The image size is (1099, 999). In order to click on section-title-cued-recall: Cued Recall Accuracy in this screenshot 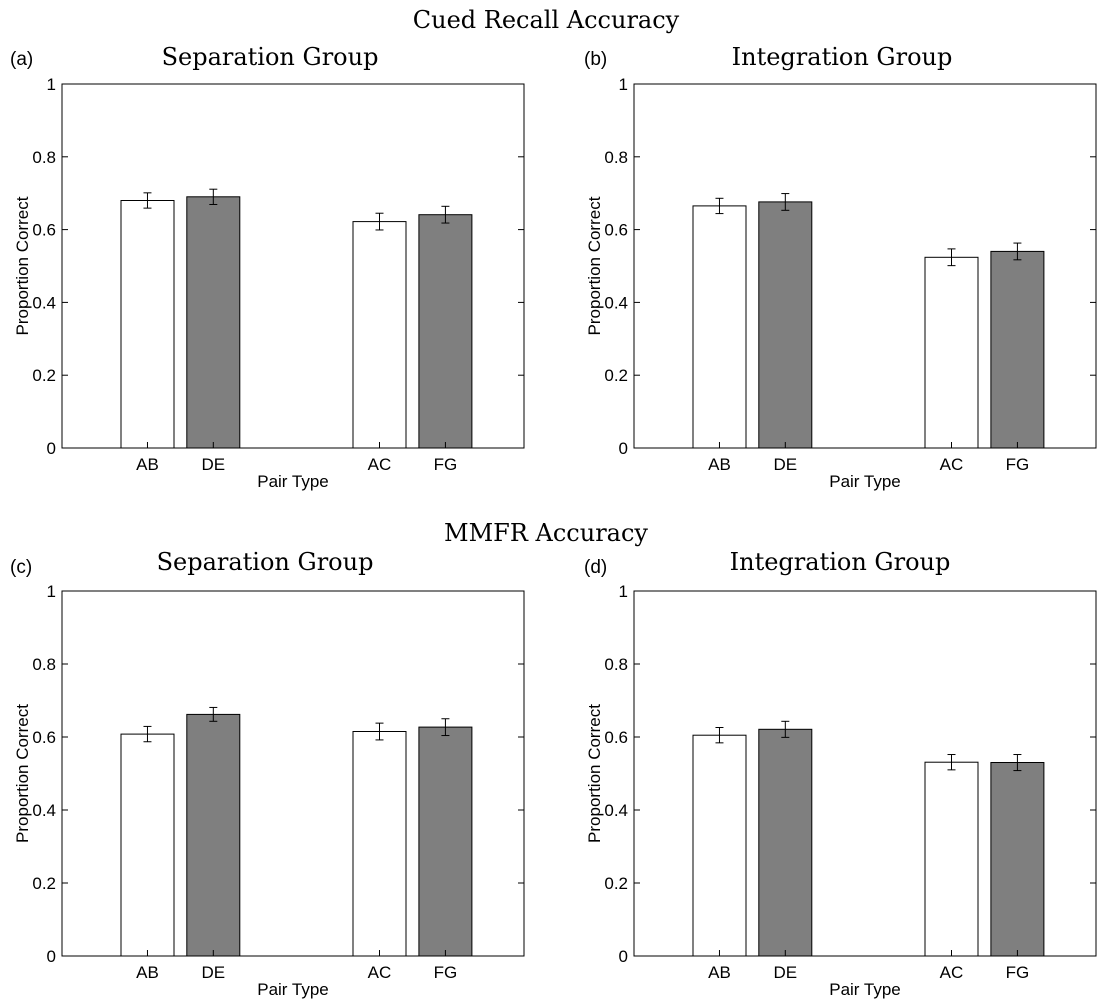, I will do `click(546, 20)`.